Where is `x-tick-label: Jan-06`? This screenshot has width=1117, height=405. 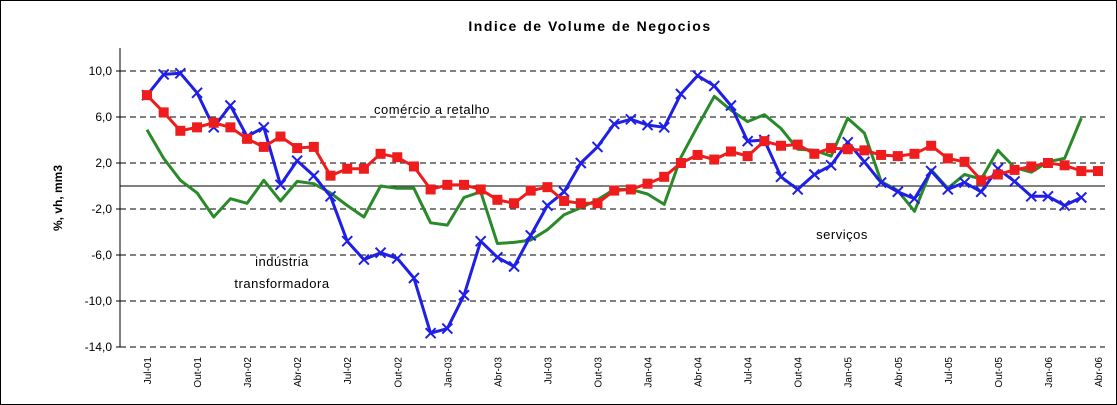
x-tick-label: Jan-06 is located at coordinates (1049, 372).